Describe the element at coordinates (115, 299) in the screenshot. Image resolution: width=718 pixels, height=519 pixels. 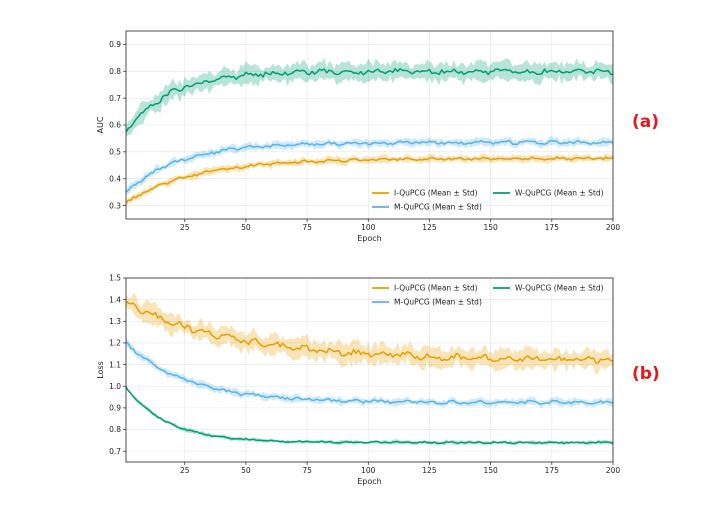
I see `y-tick-label: 1.4` at that location.